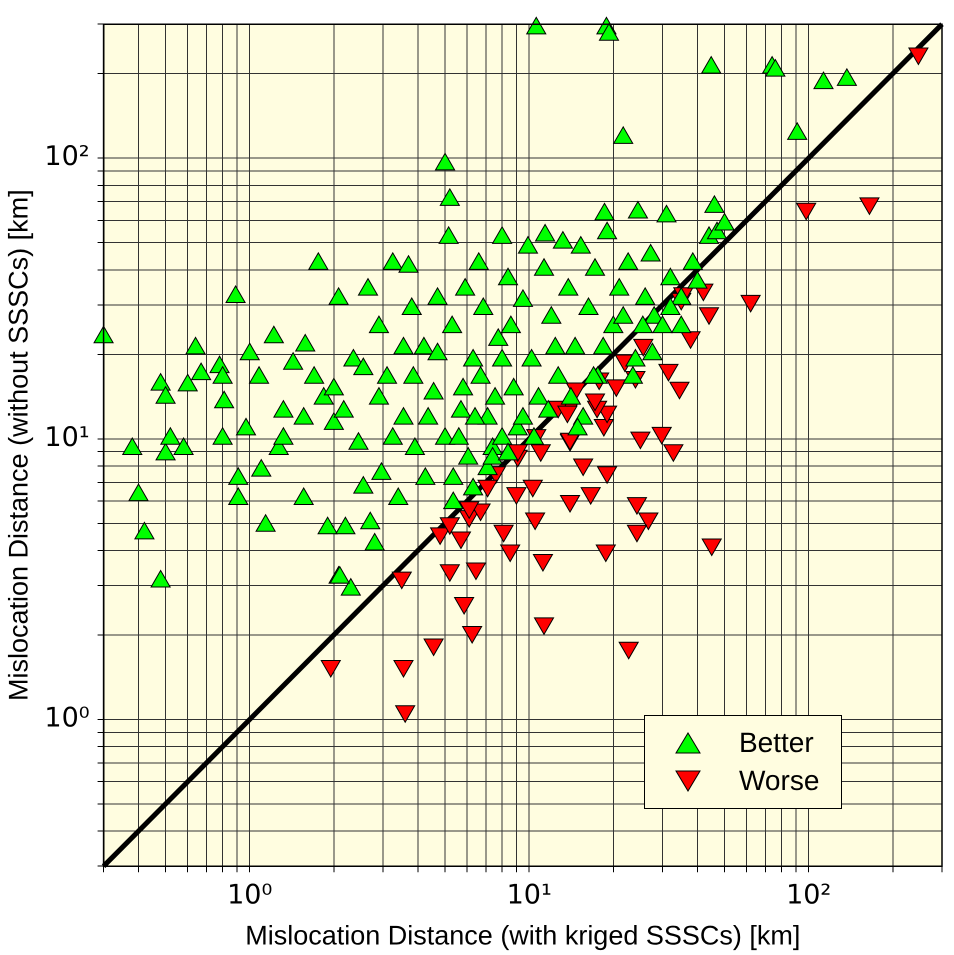 Image resolution: width=954 pixels, height=955 pixels. Describe the element at coordinates (19, 445) in the screenshot. I see `y-axis-title: Mislocation Distance (without SSSCs) [km]` at that location.